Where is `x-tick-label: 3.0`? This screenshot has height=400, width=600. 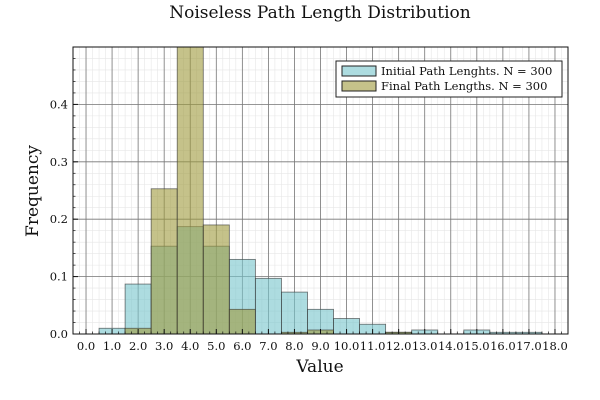
x-tick-label: 3.0 is located at coordinates (164, 346).